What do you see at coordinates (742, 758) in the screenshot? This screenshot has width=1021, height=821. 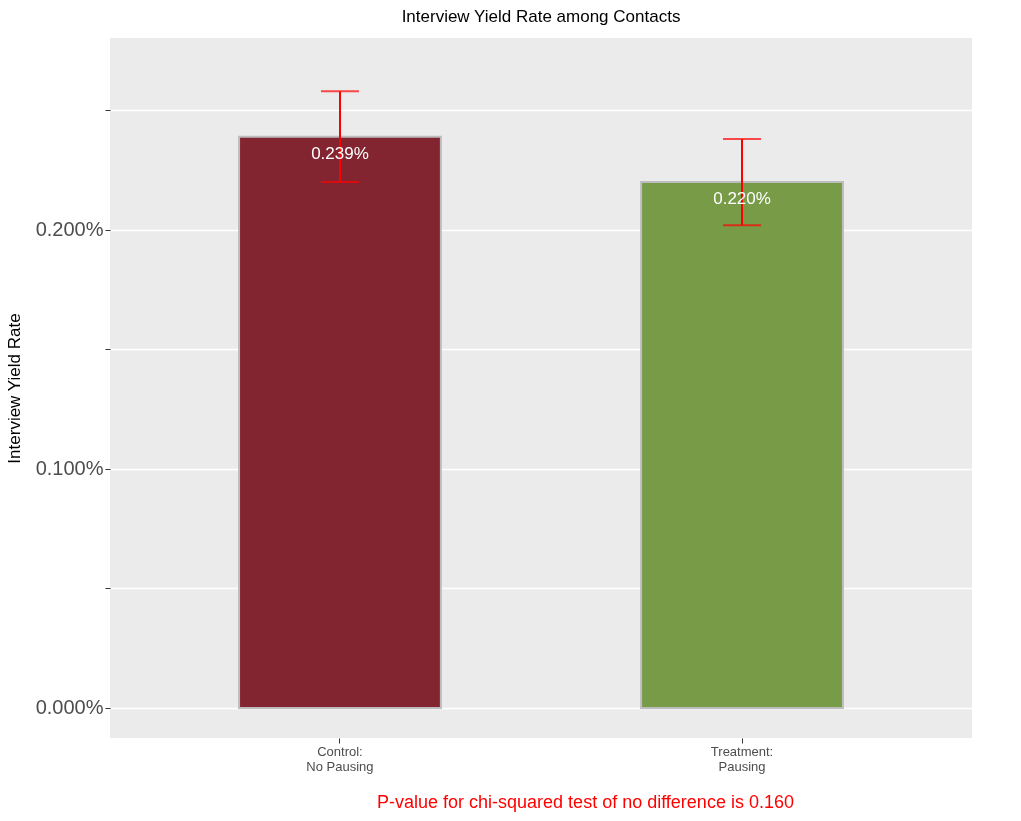 I see `x-tick-label: Treatment: Pausing` at bounding box center [742, 758].